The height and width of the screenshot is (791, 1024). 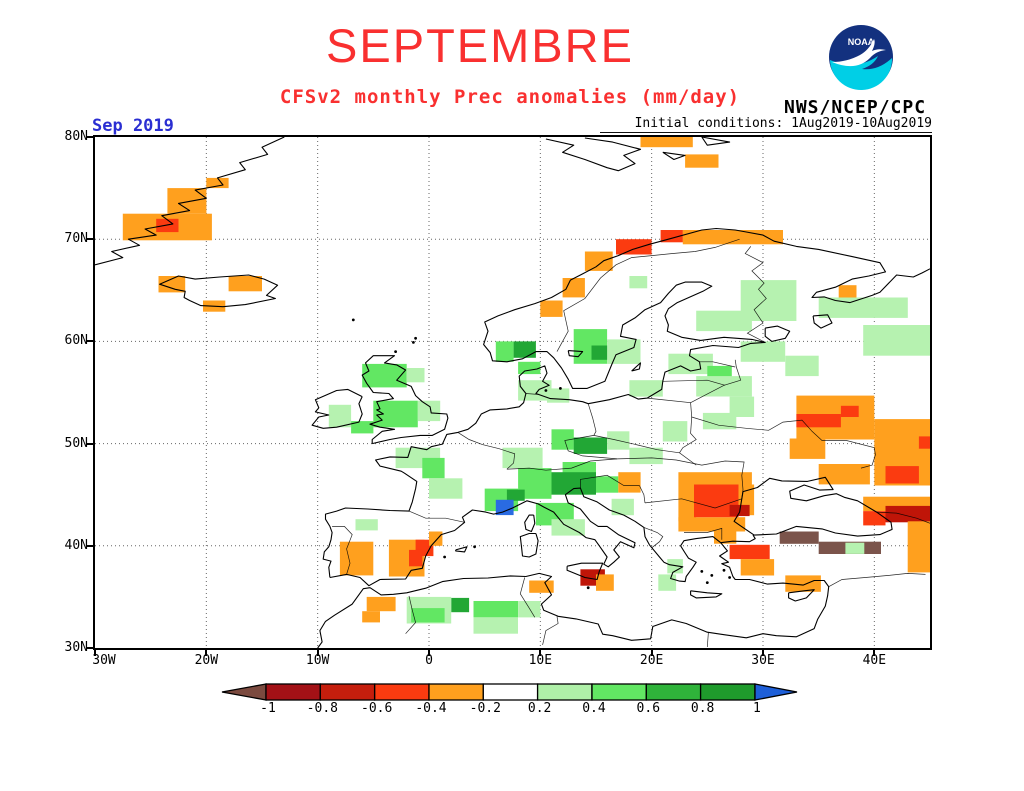 What do you see at coordinates (76, 647) in the screenshot?
I see `lat-tick-label: 30N` at bounding box center [76, 647].